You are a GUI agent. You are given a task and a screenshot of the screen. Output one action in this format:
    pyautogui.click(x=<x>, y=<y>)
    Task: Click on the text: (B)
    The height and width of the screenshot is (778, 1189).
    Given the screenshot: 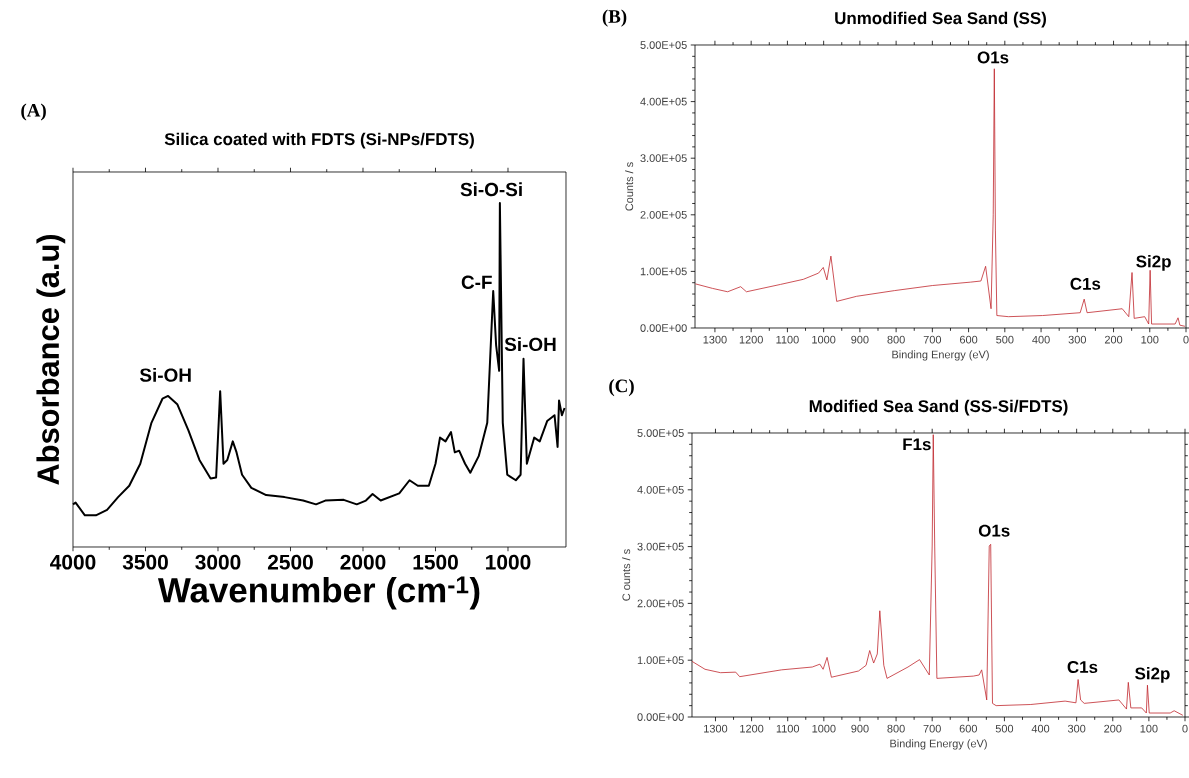 What is the action you would take?
    pyautogui.click(x=614, y=18)
    